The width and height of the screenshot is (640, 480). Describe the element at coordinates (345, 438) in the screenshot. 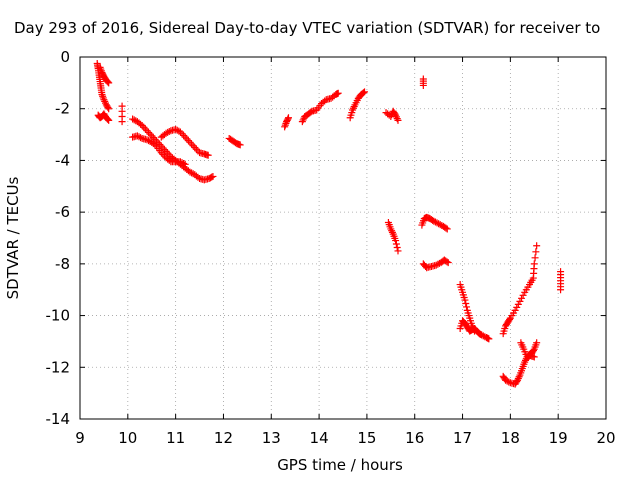

I see `x-tick-labels: 9 10 11 12 13 14 15 16 17 18 19 20` at that location.